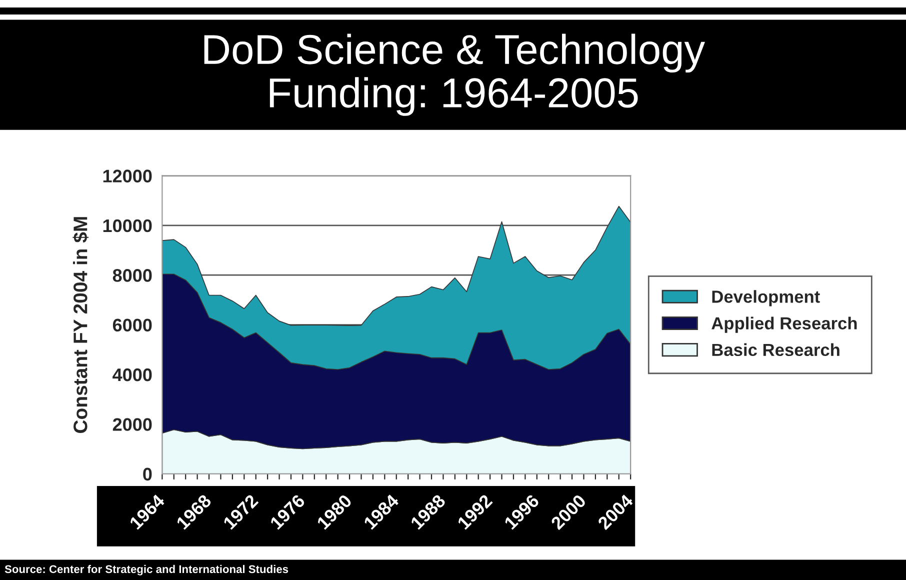  Describe the element at coordinates (132, 325) in the screenshot. I see `y-tick-label: 6000` at that location.